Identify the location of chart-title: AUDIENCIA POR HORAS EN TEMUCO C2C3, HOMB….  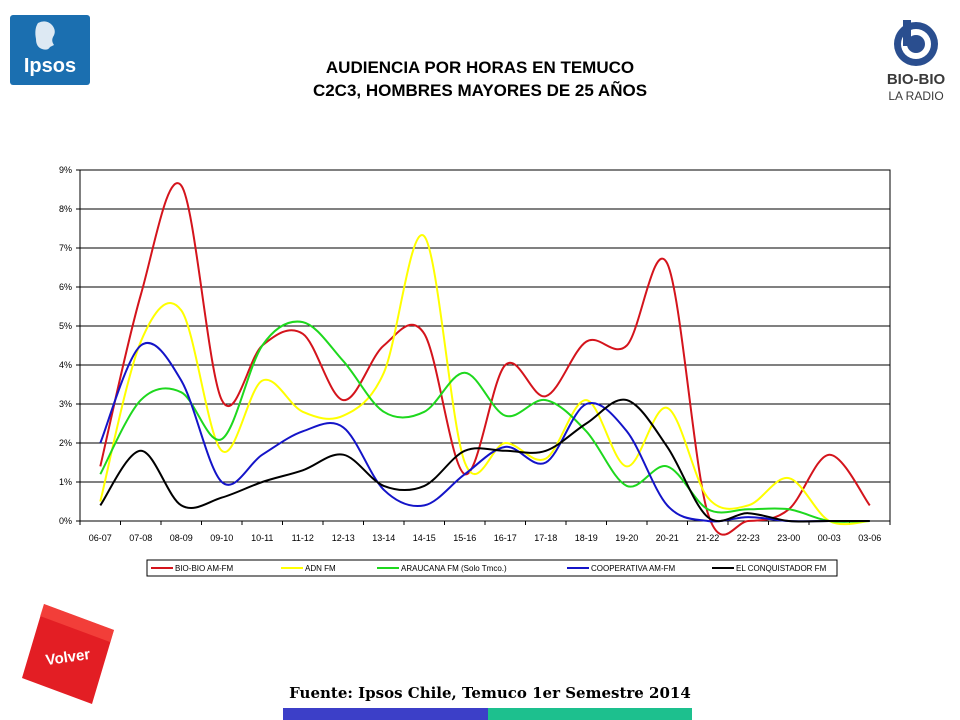
(480, 79).